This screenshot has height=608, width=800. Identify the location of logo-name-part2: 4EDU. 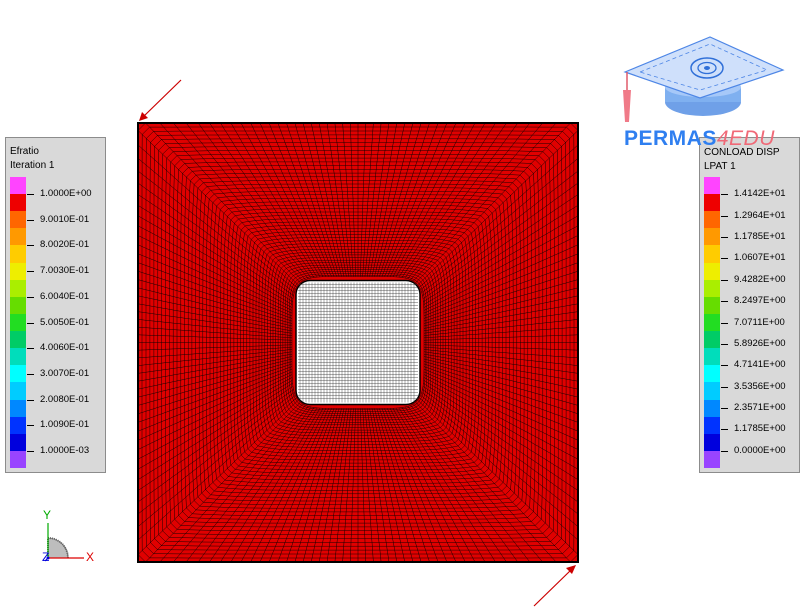
(745, 138).